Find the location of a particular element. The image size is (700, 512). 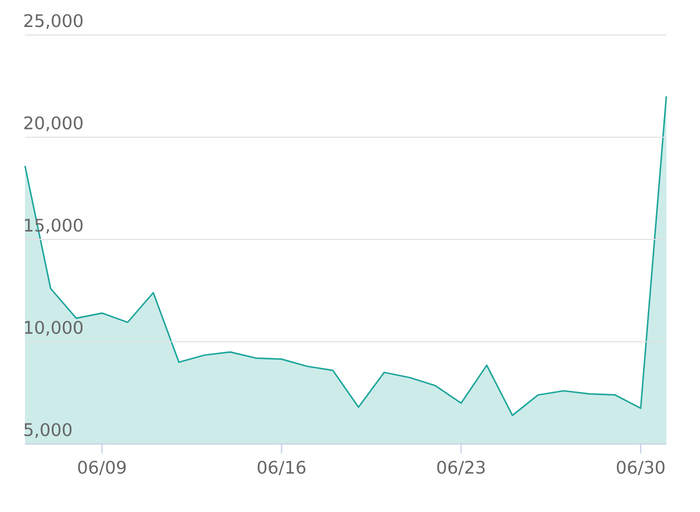

y-tick-label: 5,000 is located at coordinates (48, 430).